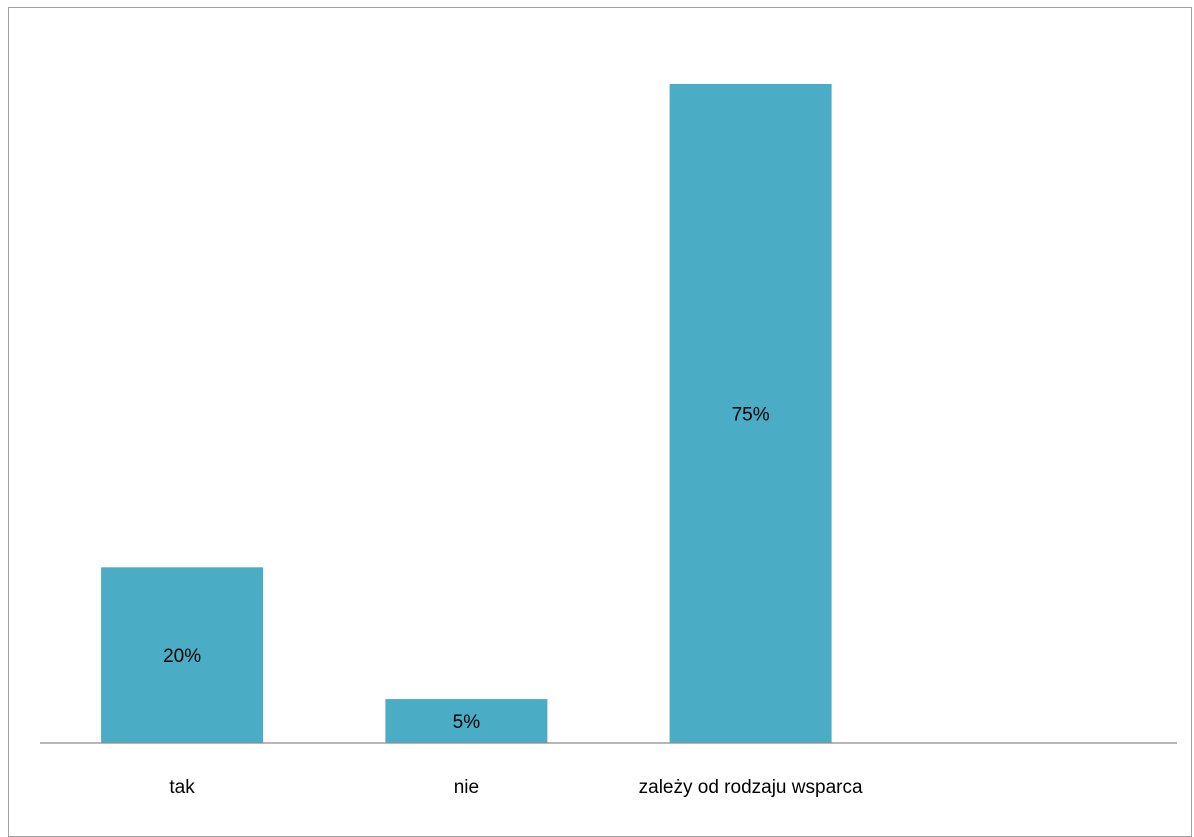  I want to click on data-label-tak: 20%, so click(182, 656).